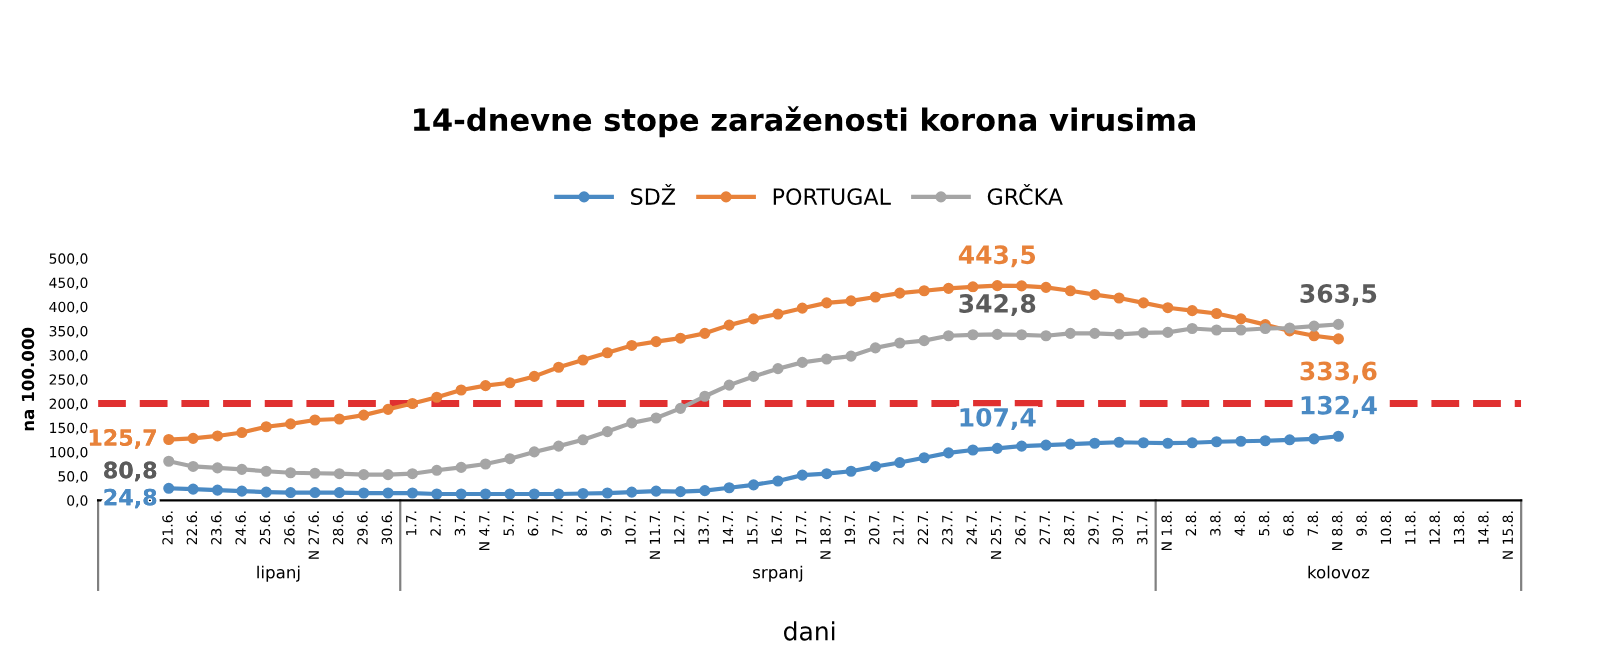  I want to click on data-label: 80,8, so click(130, 471).